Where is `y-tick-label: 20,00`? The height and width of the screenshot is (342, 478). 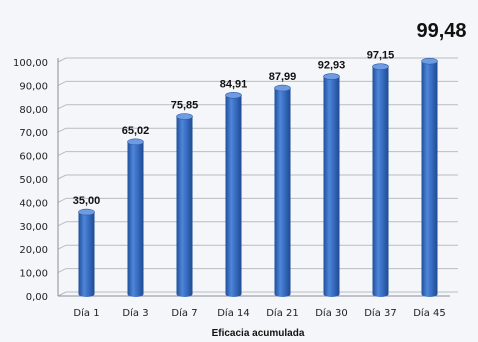
y-tick-label: 20,00 is located at coordinates (33, 250).